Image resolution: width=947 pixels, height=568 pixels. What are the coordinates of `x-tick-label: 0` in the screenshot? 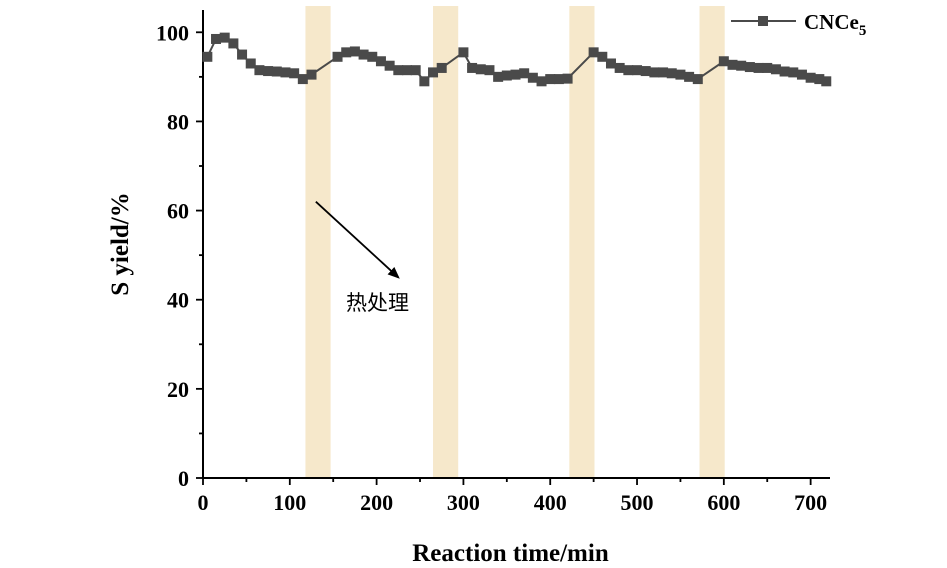 It's located at (203, 502).